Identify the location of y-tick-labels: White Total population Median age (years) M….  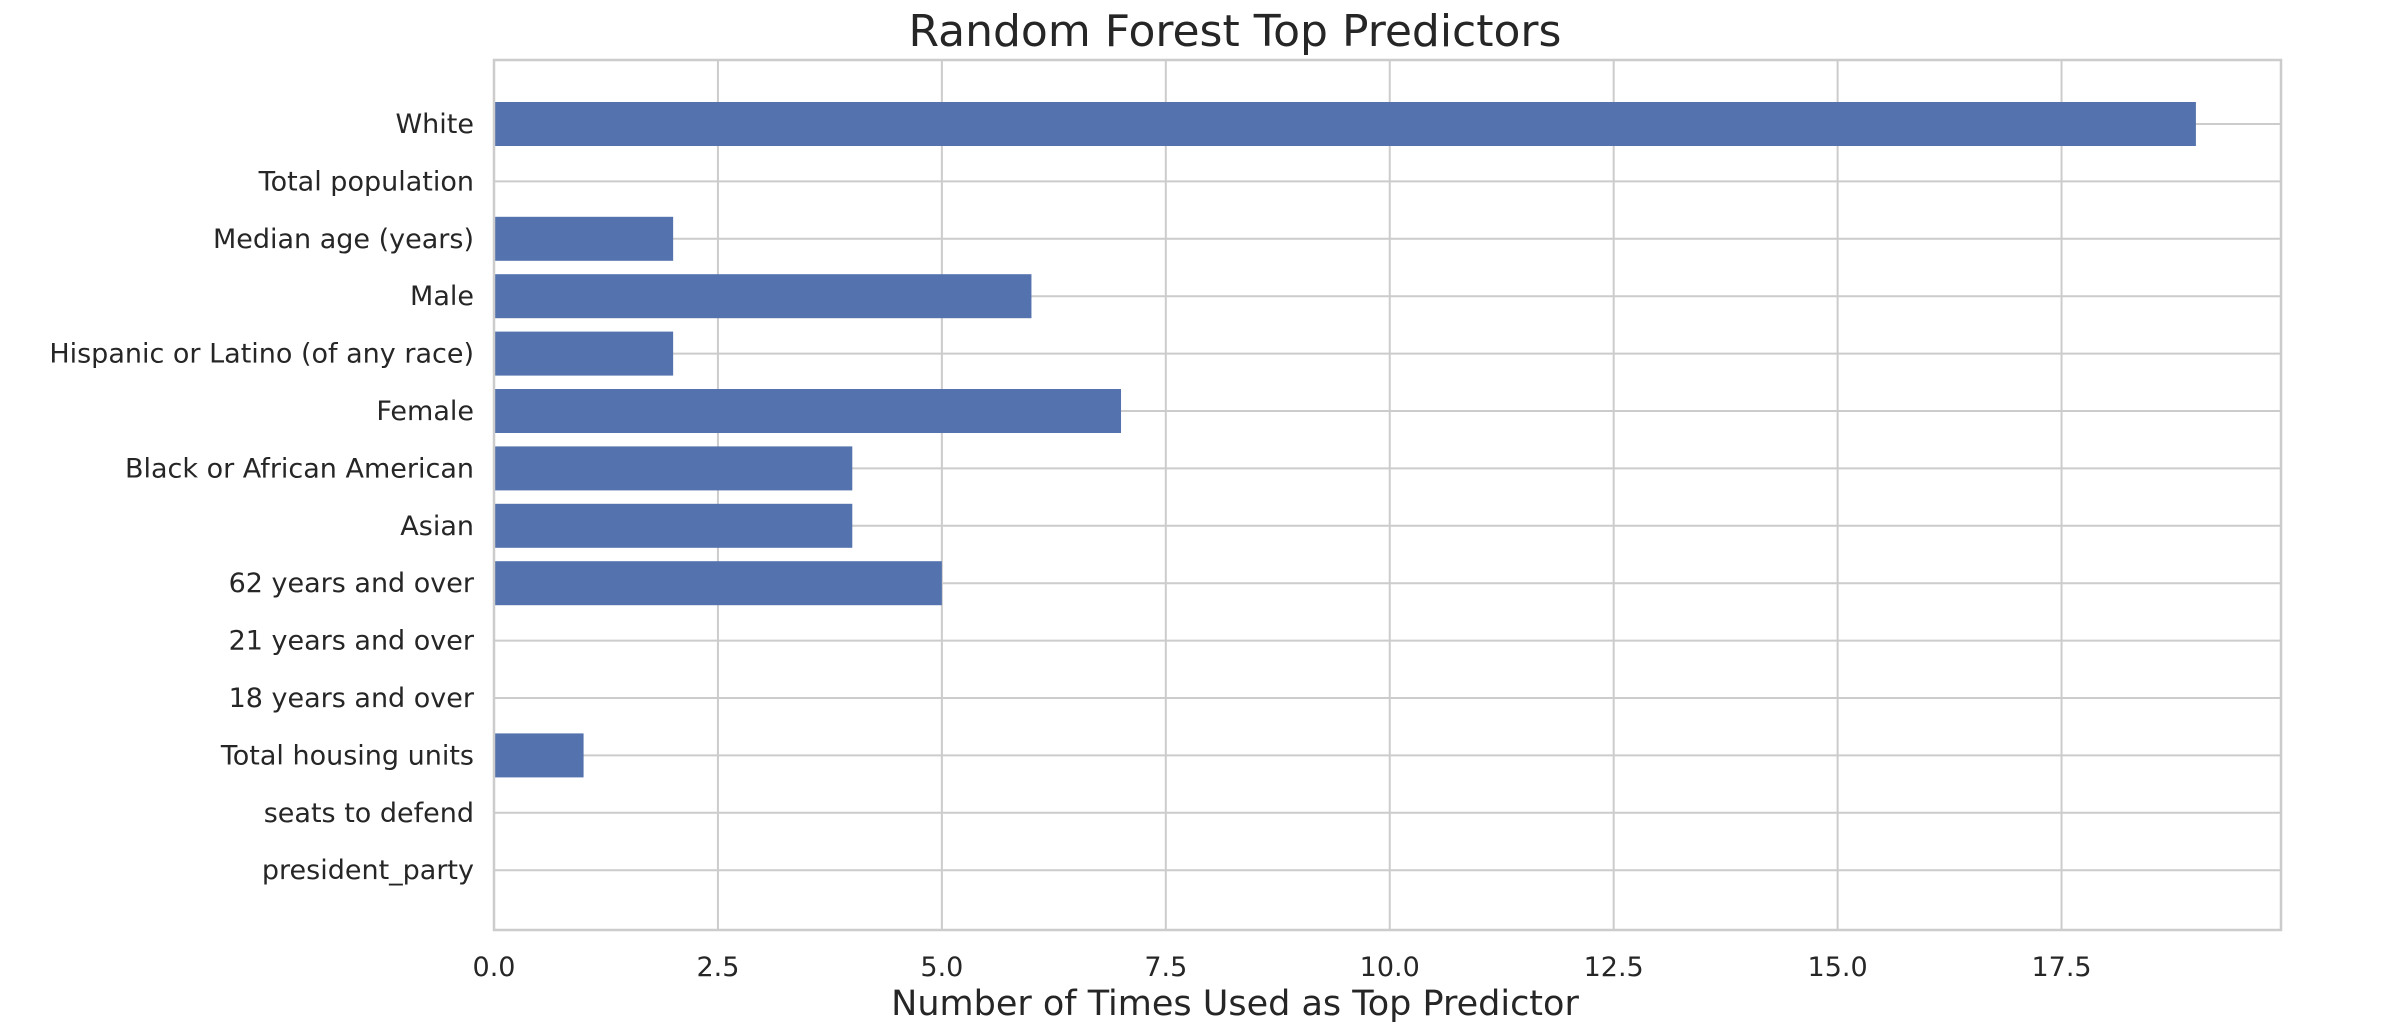
(262, 497).